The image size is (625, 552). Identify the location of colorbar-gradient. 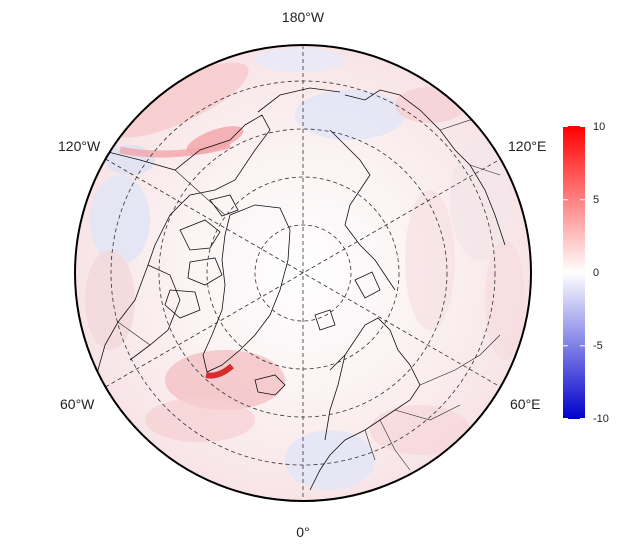
(574, 272).